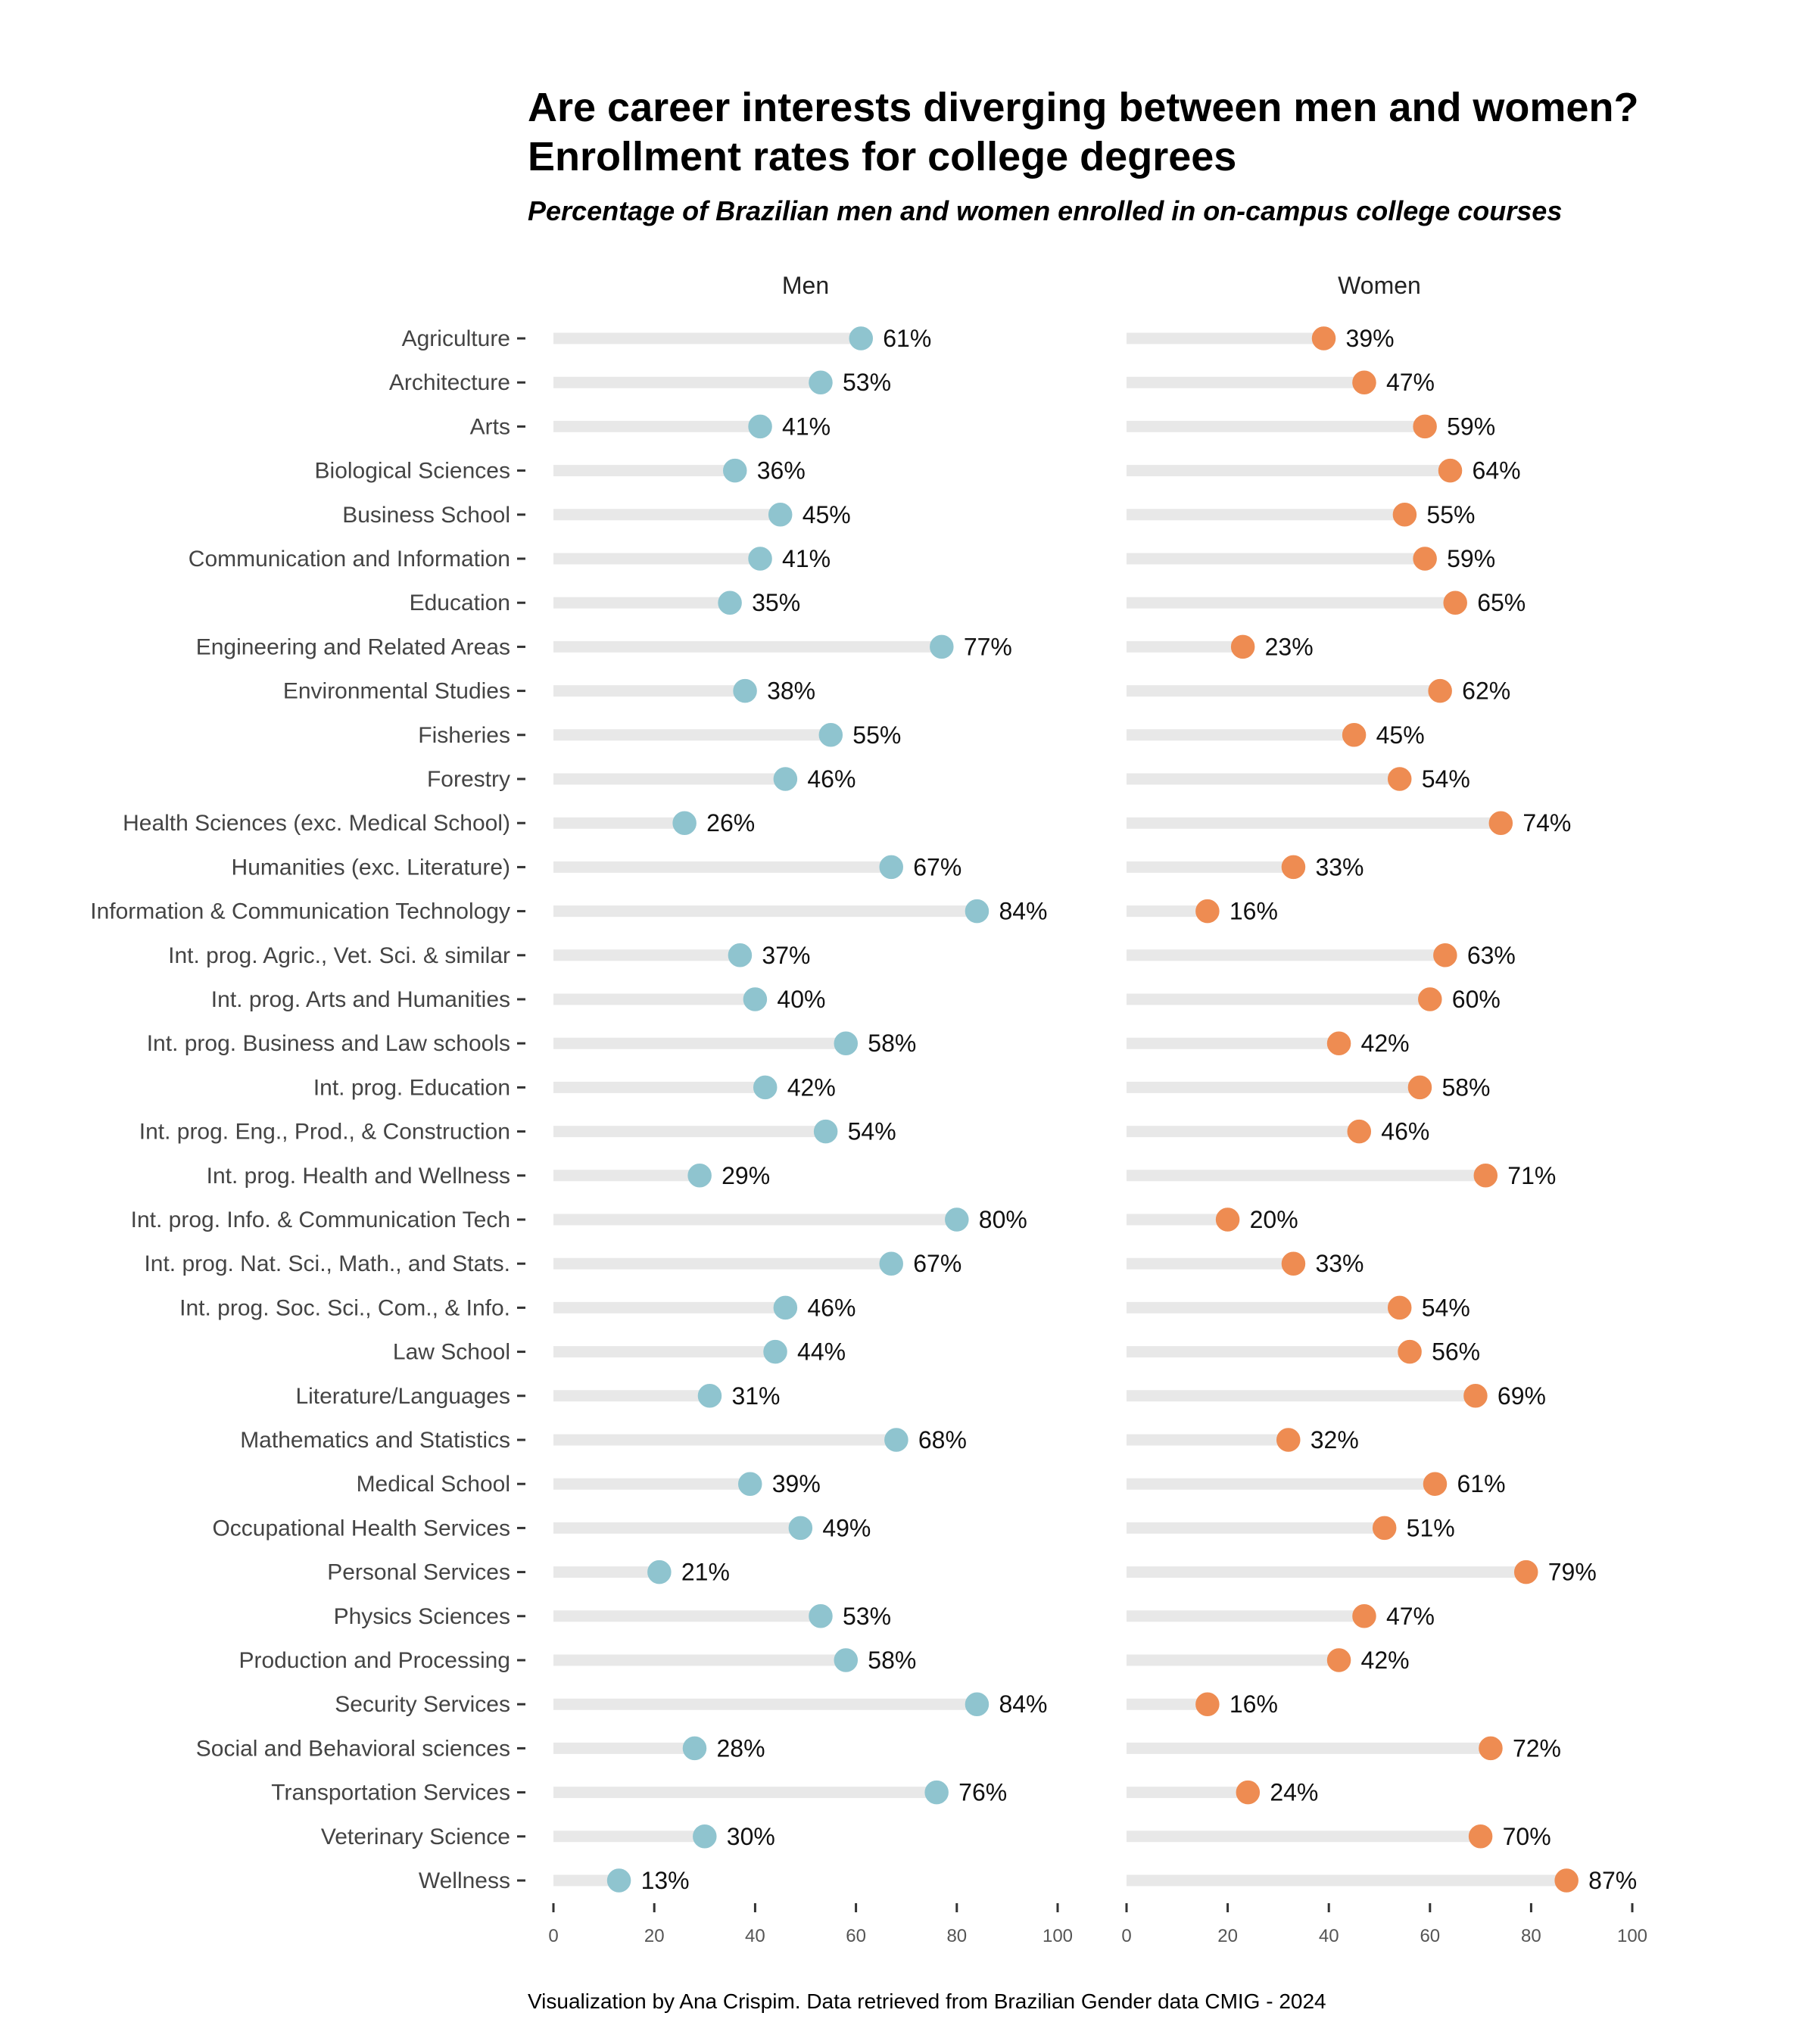 This screenshot has width=1817, height=2044. Describe the element at coordinates (1335, 1440) in the screenshot. I see `women-value-label-mathematics-and-statistics: 32%` at that location.